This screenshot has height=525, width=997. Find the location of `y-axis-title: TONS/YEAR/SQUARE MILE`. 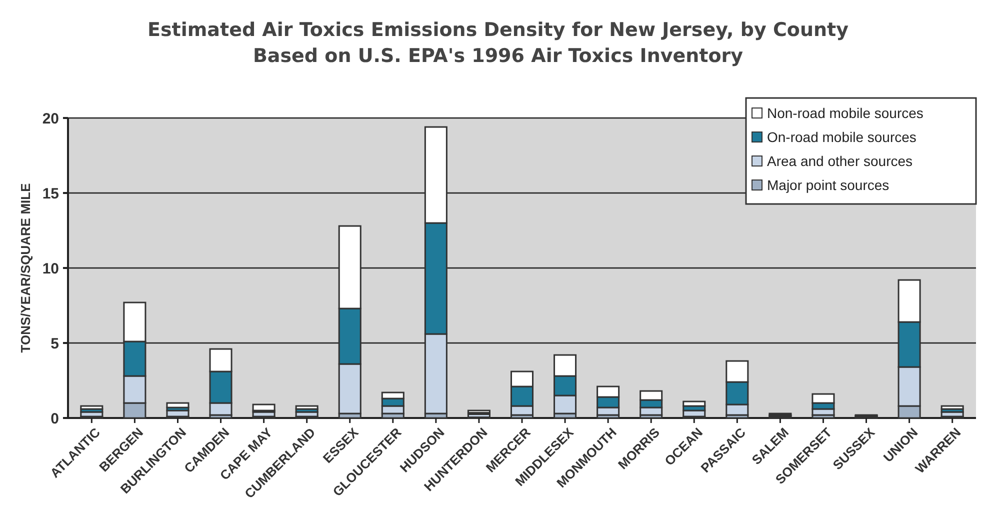

y-axis-title: TONS/YEAR/SQUARE MILE is located at coordinates (25, 267).